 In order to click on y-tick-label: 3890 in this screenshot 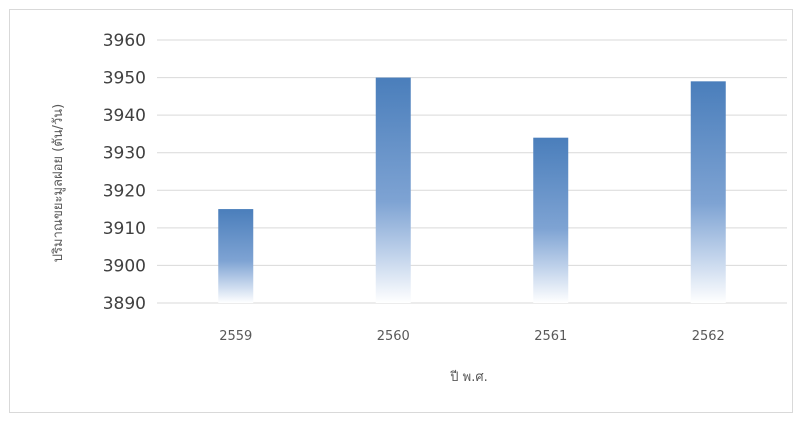, I will do `click(124, 304)`.